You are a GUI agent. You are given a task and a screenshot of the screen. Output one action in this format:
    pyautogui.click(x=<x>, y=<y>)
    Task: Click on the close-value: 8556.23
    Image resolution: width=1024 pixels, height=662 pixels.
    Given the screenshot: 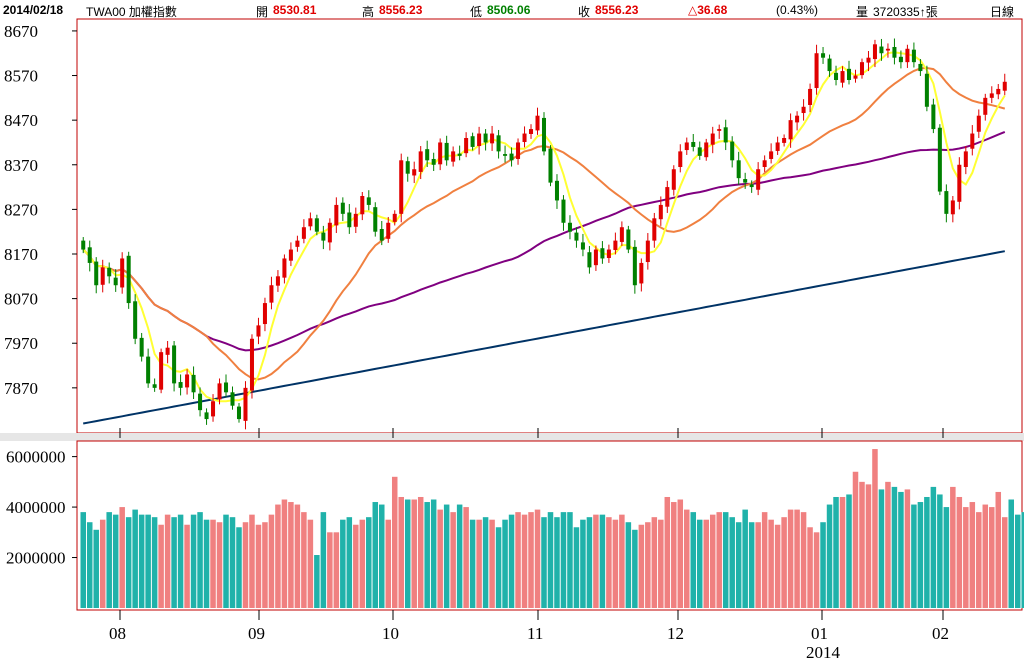 What is the action you would take?
    pyautogui.click(x=617, y=10)
    